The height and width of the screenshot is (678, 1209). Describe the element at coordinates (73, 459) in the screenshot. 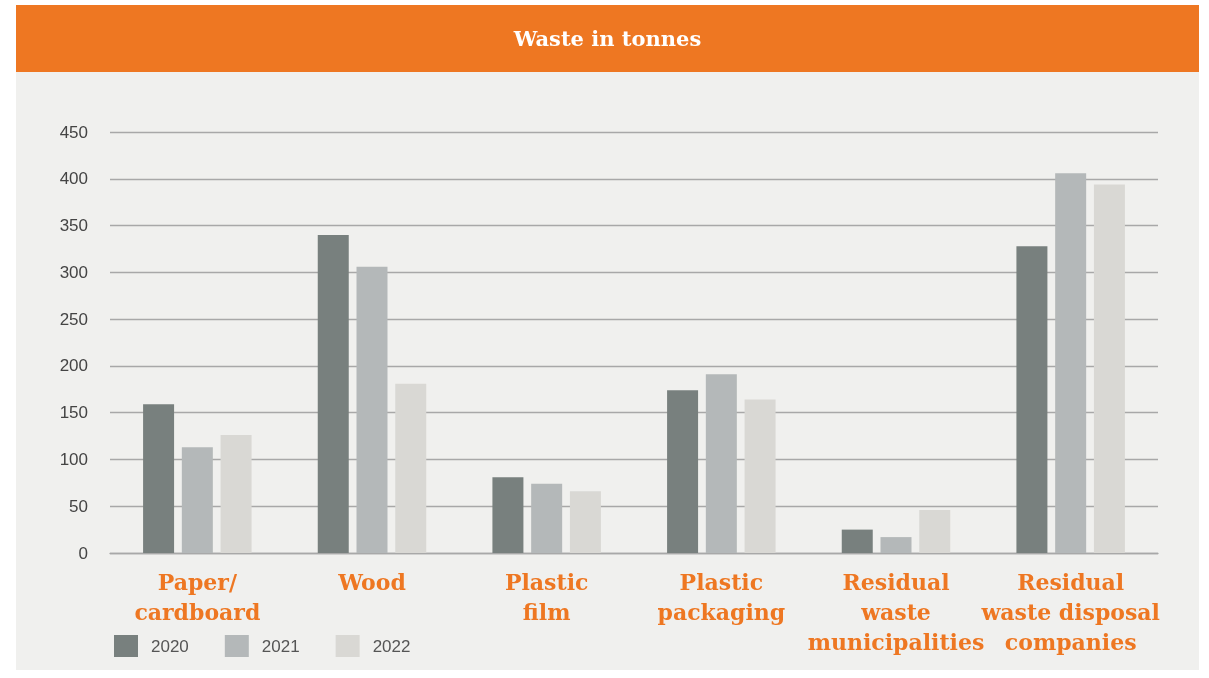

I see `y-tick-label: 100` at that location.